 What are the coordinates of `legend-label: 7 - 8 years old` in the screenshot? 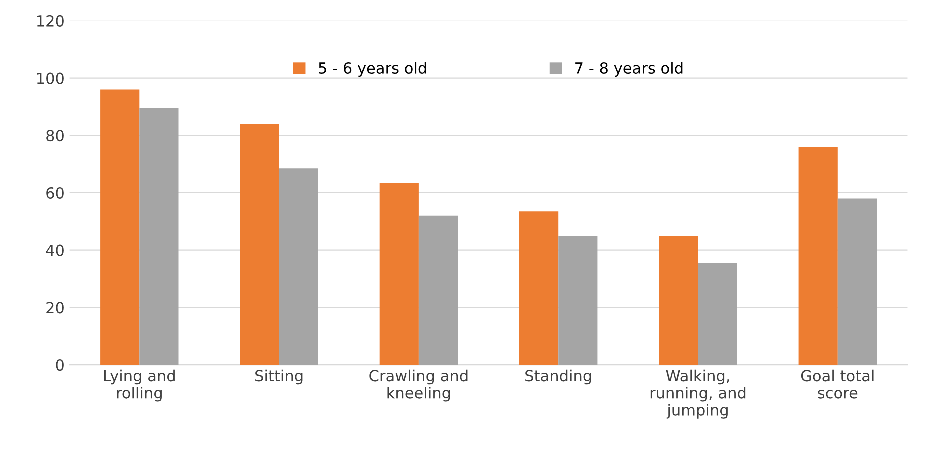 It's located at (629, 69).